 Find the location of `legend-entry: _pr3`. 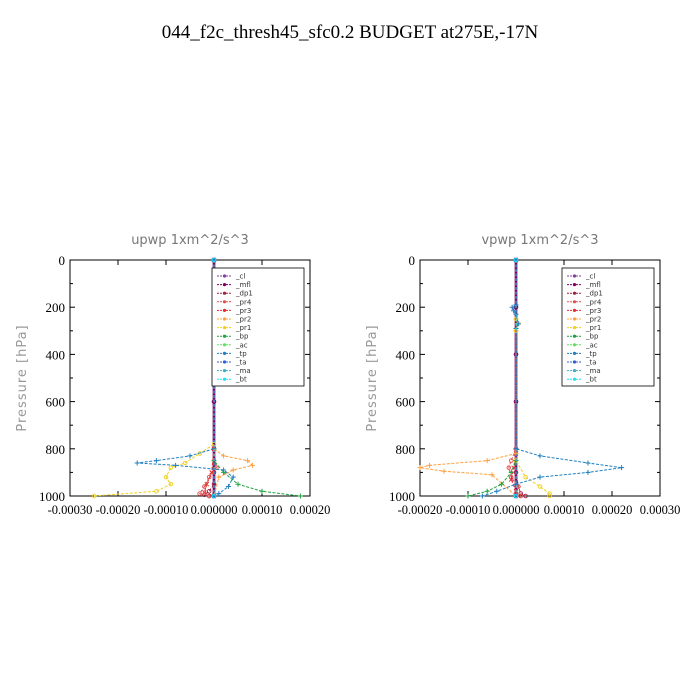

legend-entry: _pr3 is located at coordinates (234, 311).